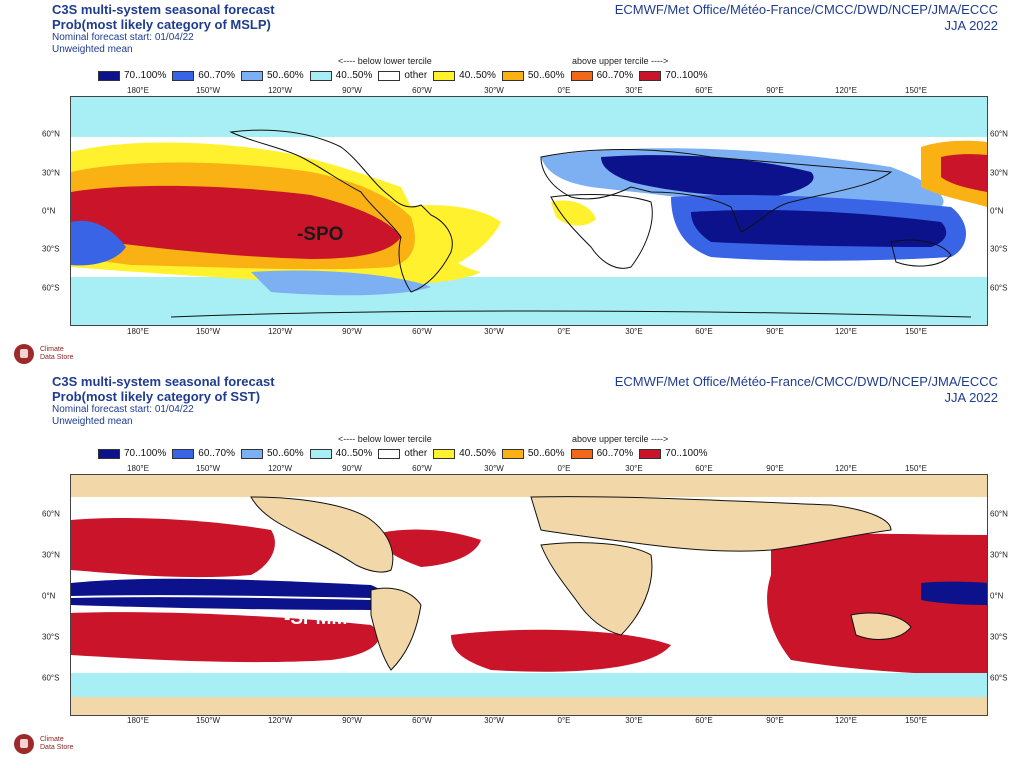 This screenshot has width=1024, height=768. Describe the element at coordinates (711, 524) in the screenshot. I see `sst-eurasia` at that location.